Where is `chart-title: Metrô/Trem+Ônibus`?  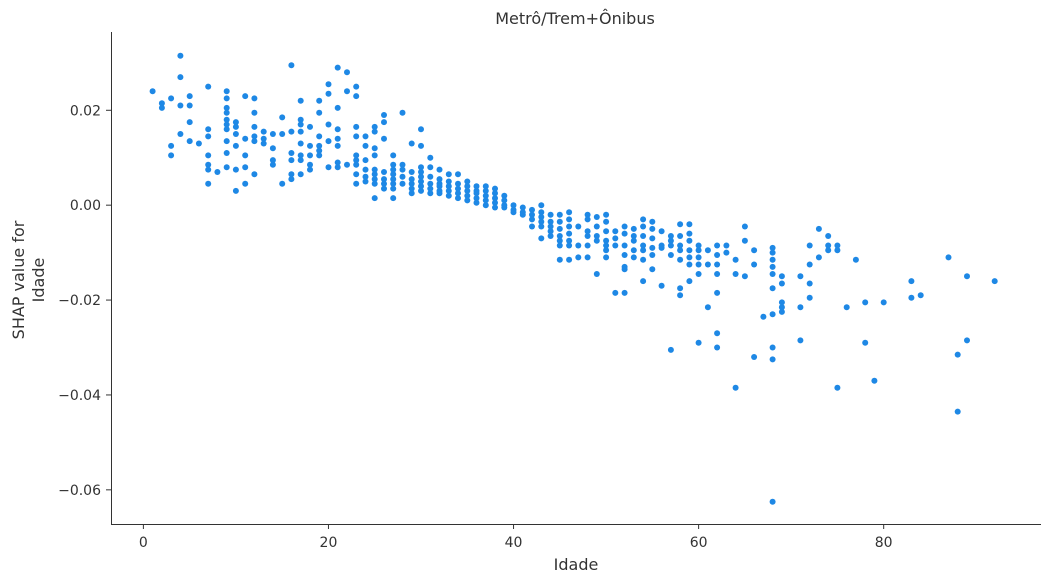 chart-title: Metrô/Trem+Ônibus is located at coordinates (575, 18).